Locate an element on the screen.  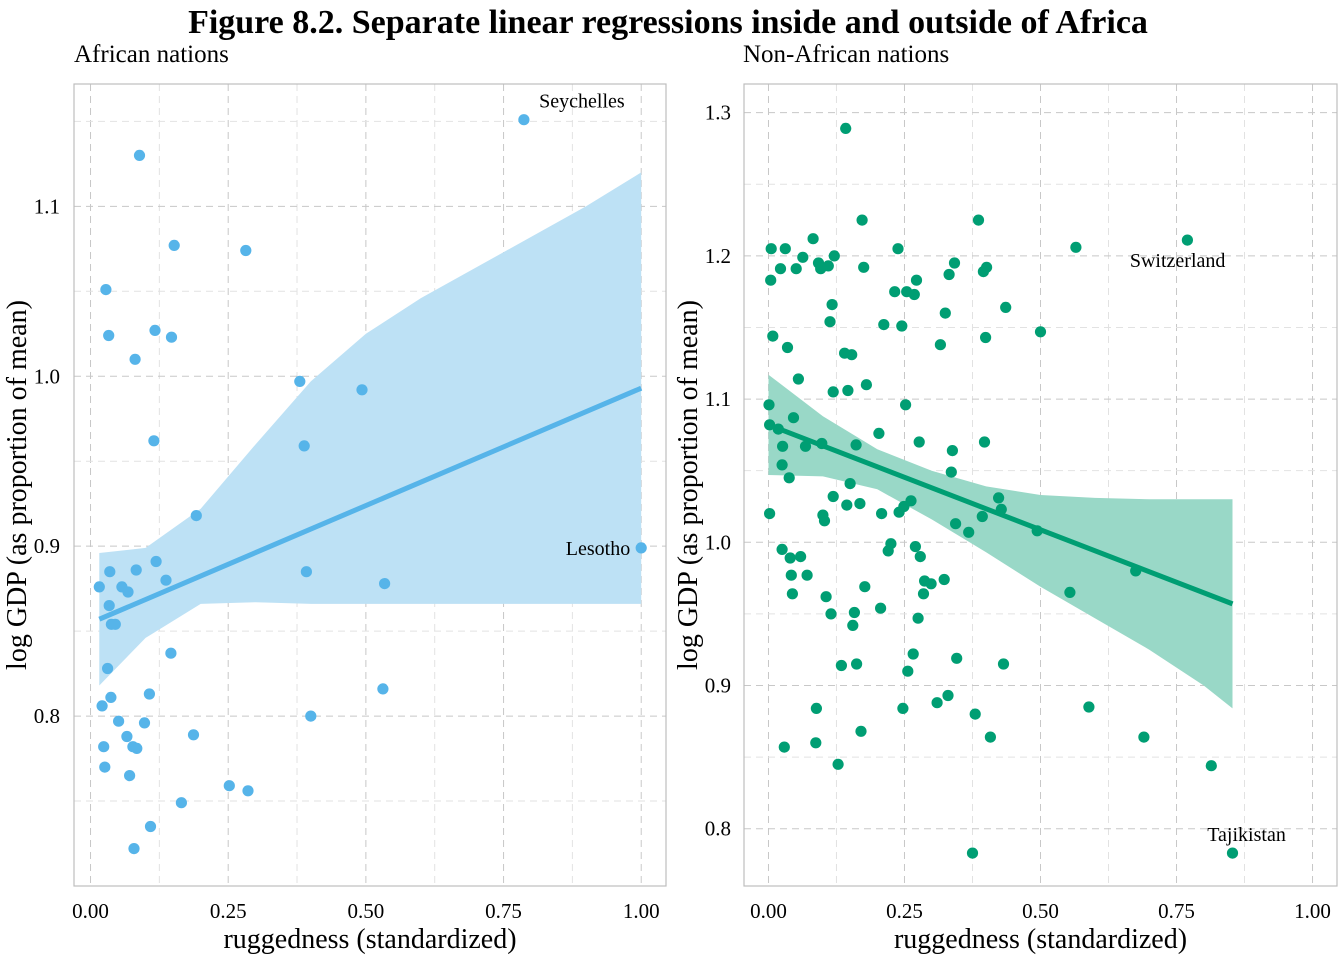
x-tick-label: 0.75 is located at coordinates (503, 911).